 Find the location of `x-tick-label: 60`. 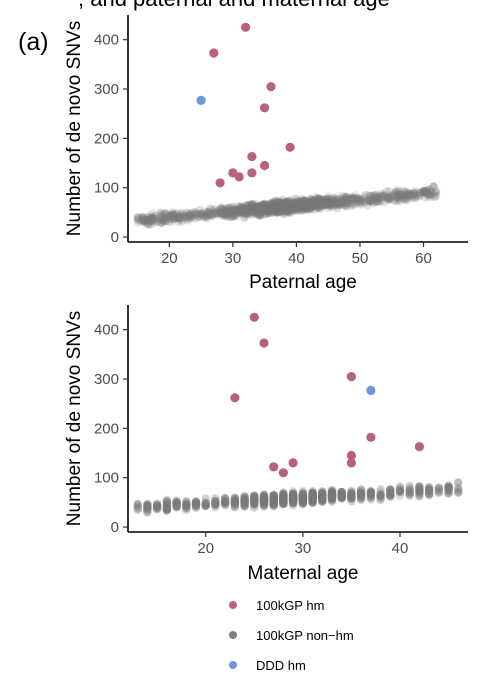

x-tick-label: 60 is located at coordinates (423, 258).